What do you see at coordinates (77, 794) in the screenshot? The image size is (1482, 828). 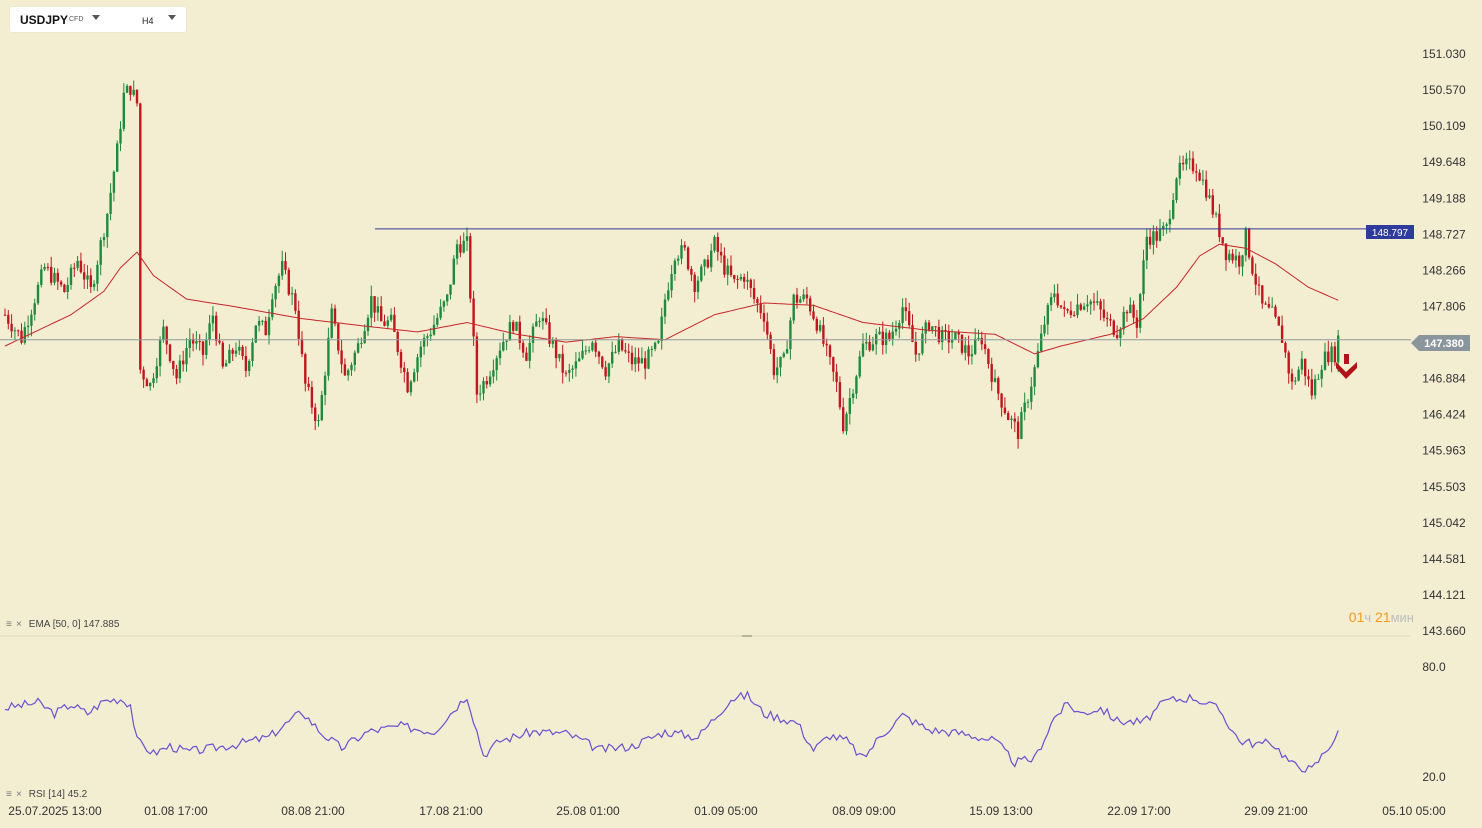 I see `rsi-legend-value: 45.2` at bounding box center [77, 794].